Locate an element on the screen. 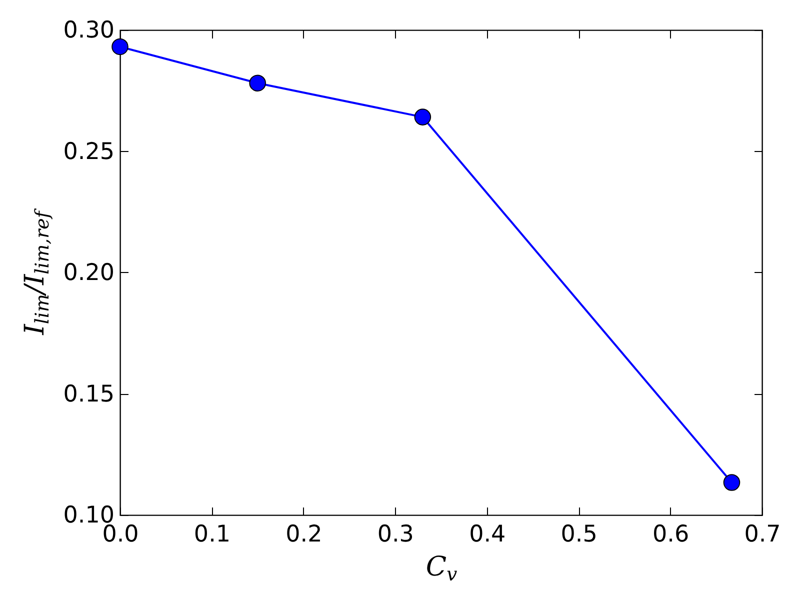  x-tick-label: 0.3 is located at coordinates (395, 535).